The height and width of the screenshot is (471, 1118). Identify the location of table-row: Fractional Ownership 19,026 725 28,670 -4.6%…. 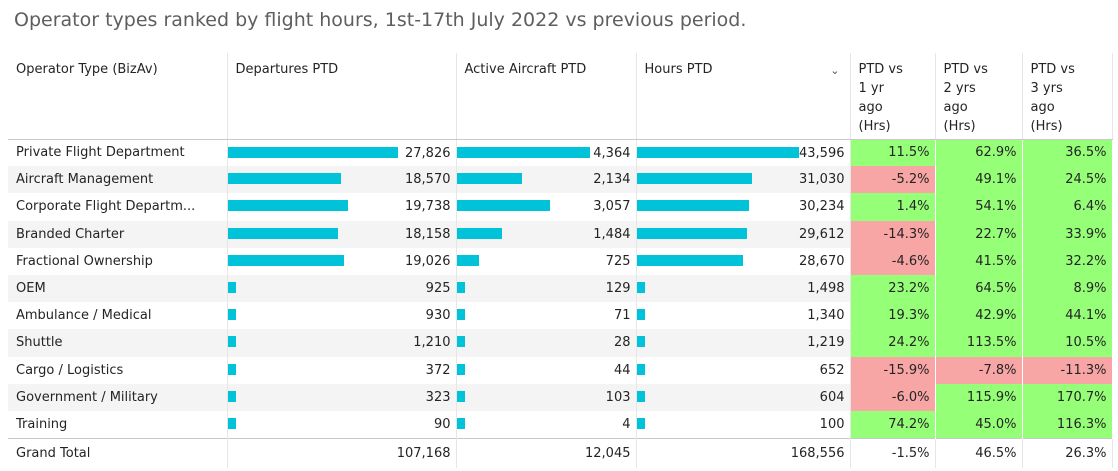
(560, 261).